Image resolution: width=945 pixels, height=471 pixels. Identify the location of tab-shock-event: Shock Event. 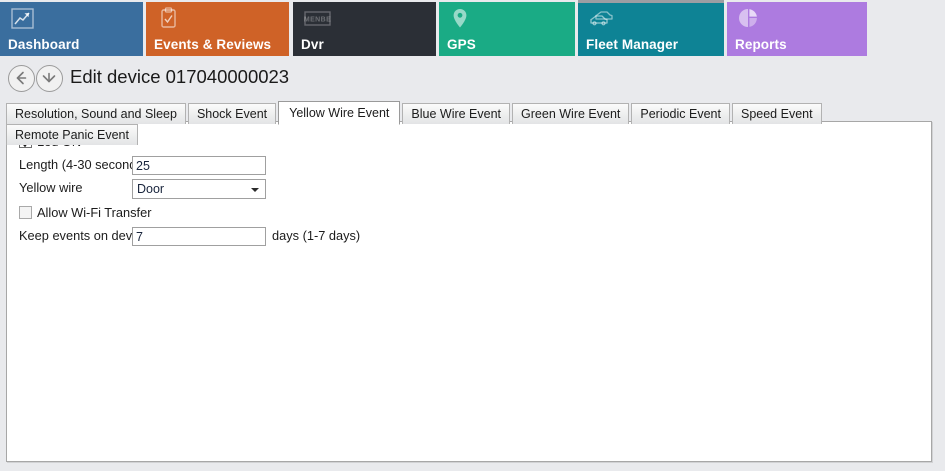
(232, 113).